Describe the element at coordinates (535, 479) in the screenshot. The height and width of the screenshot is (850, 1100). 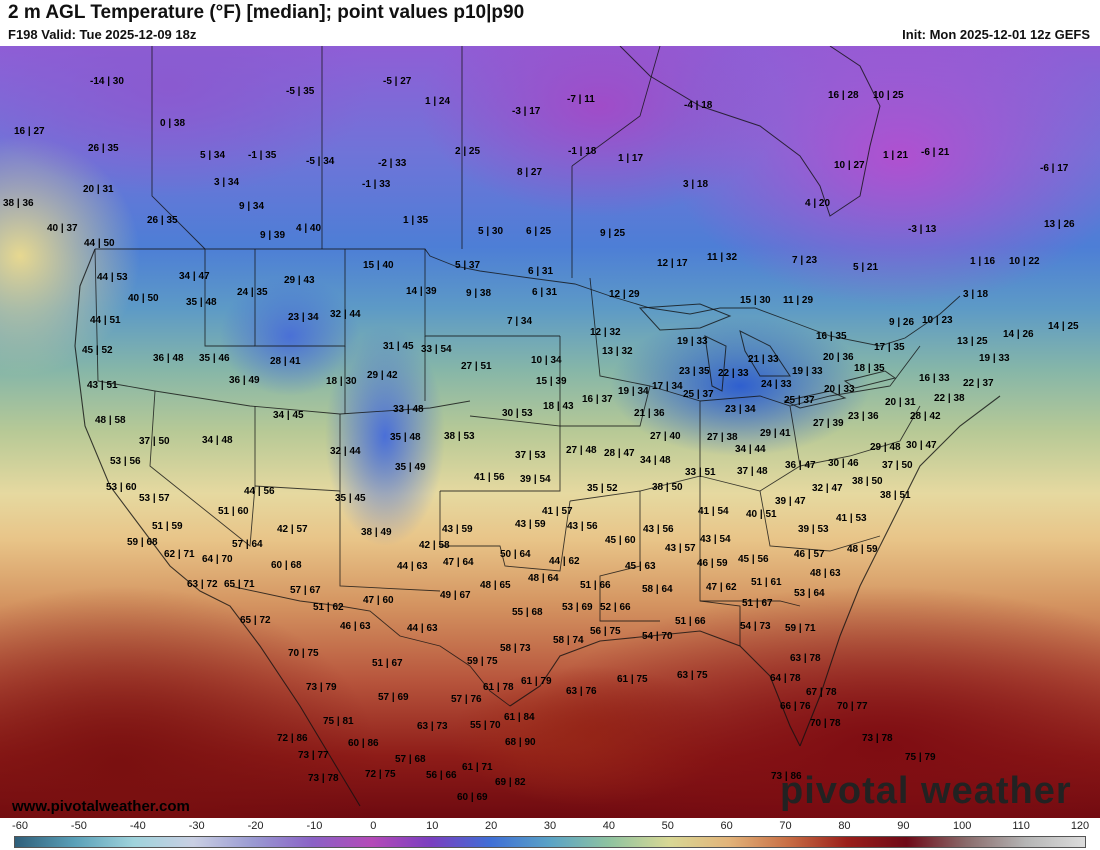
I see `point-value-label: 39 | 54` at that location.